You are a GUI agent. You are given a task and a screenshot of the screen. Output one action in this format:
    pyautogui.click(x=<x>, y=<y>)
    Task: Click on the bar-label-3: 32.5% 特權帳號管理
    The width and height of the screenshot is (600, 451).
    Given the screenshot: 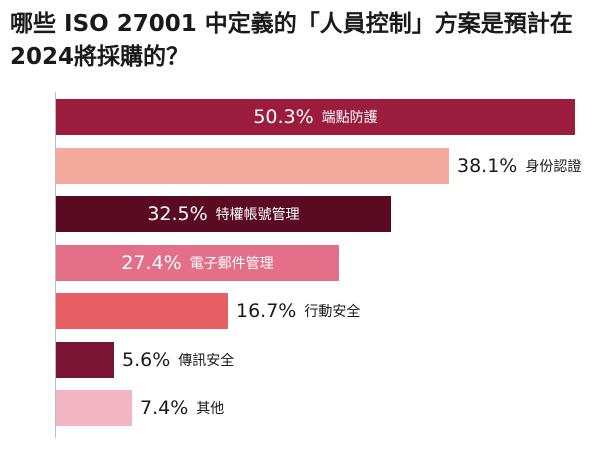 What is the action you would take?
    pyautogui.click(x=223, y=214)
    